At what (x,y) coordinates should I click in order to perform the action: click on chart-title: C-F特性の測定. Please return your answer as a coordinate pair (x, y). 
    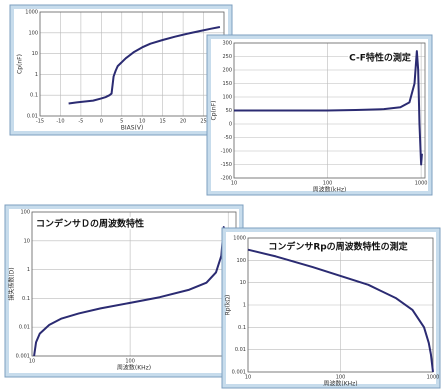
    Looking at the image, I should click on (380, 58).